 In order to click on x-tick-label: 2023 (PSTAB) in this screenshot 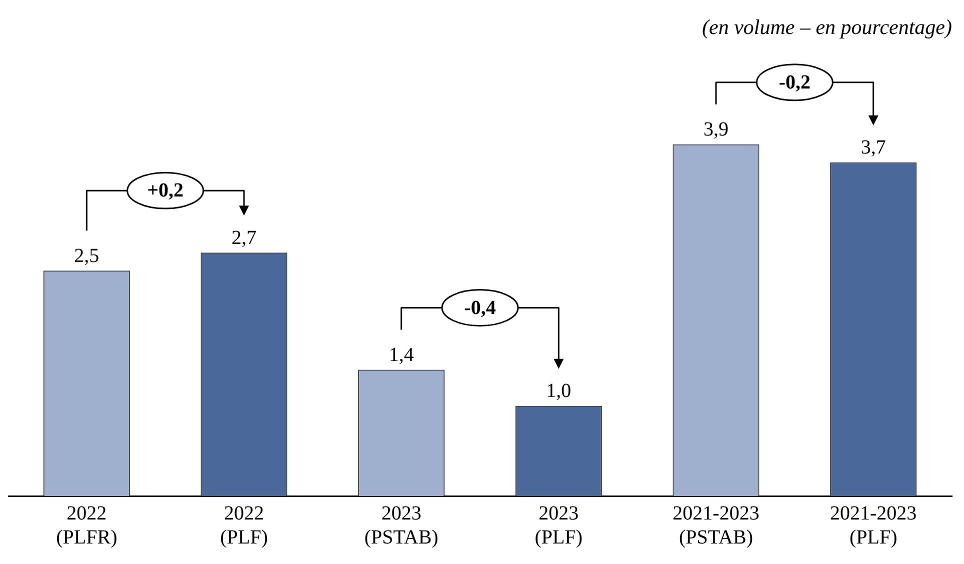, I will do `click(401, 525)`.